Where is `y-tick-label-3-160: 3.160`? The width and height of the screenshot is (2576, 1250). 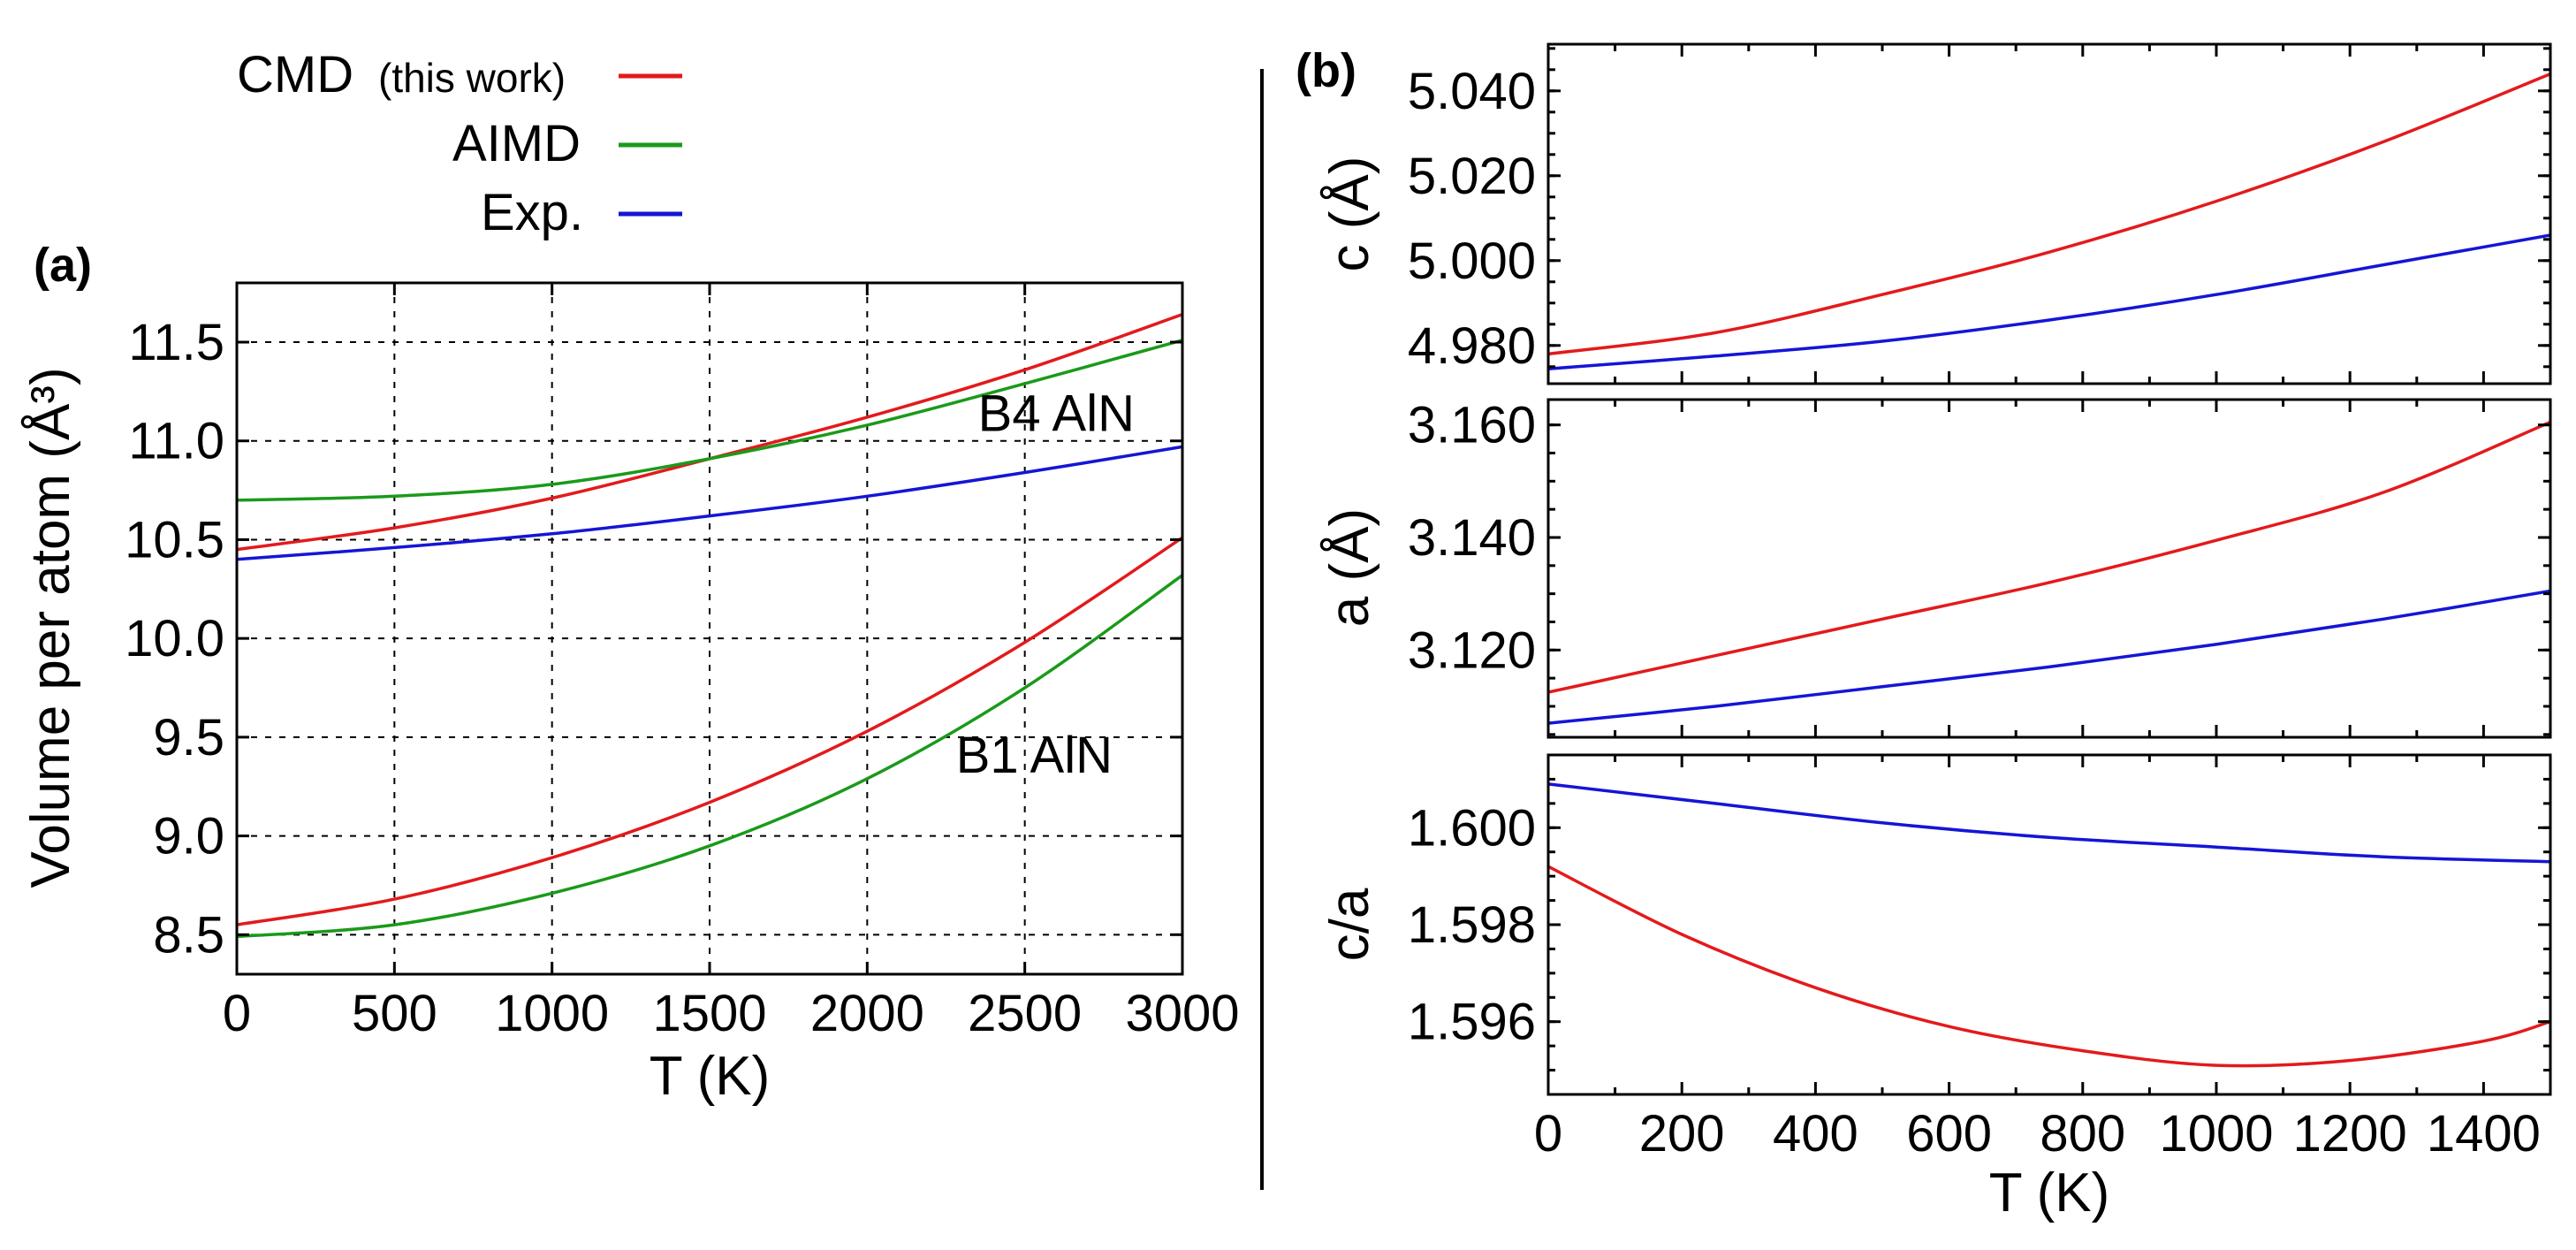
y-tick-label-3-160: 3.160 is located at coordinates (1472, 425).